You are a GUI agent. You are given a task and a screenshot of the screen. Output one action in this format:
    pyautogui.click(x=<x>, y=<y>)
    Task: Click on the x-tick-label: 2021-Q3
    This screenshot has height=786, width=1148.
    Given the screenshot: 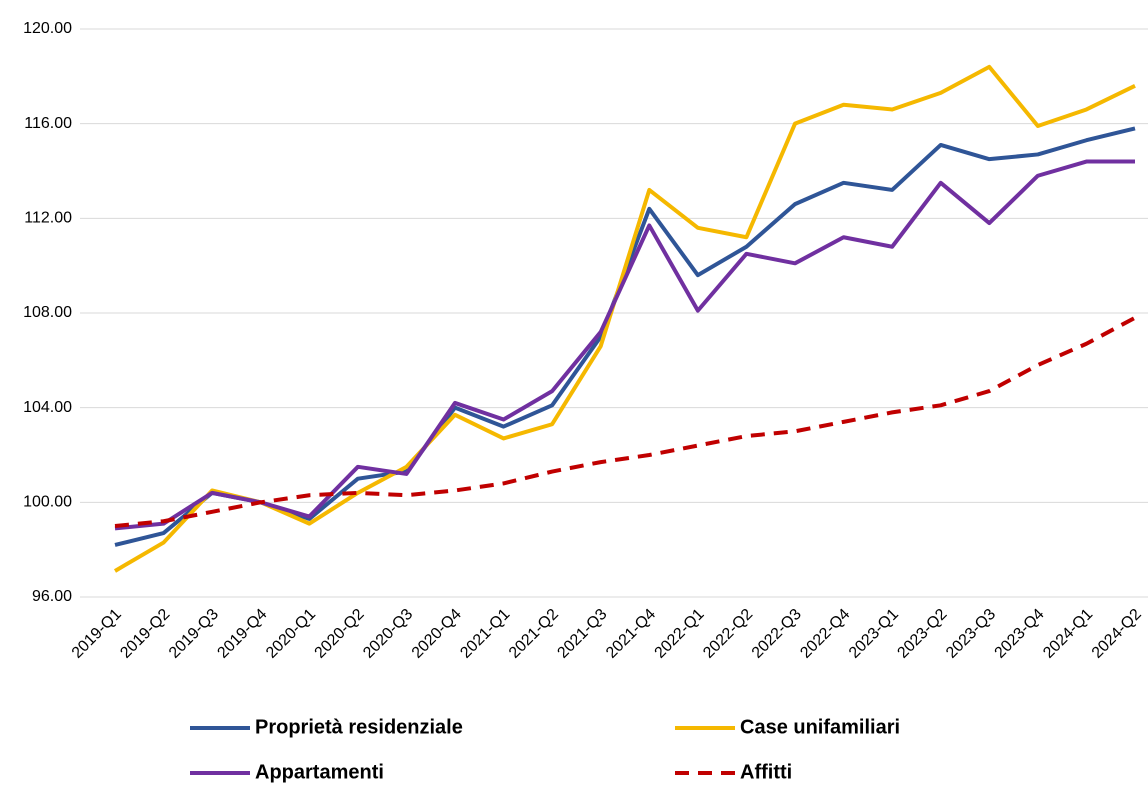 What is the action you would take?
    pyautogui.click(x=582, y=634)
    